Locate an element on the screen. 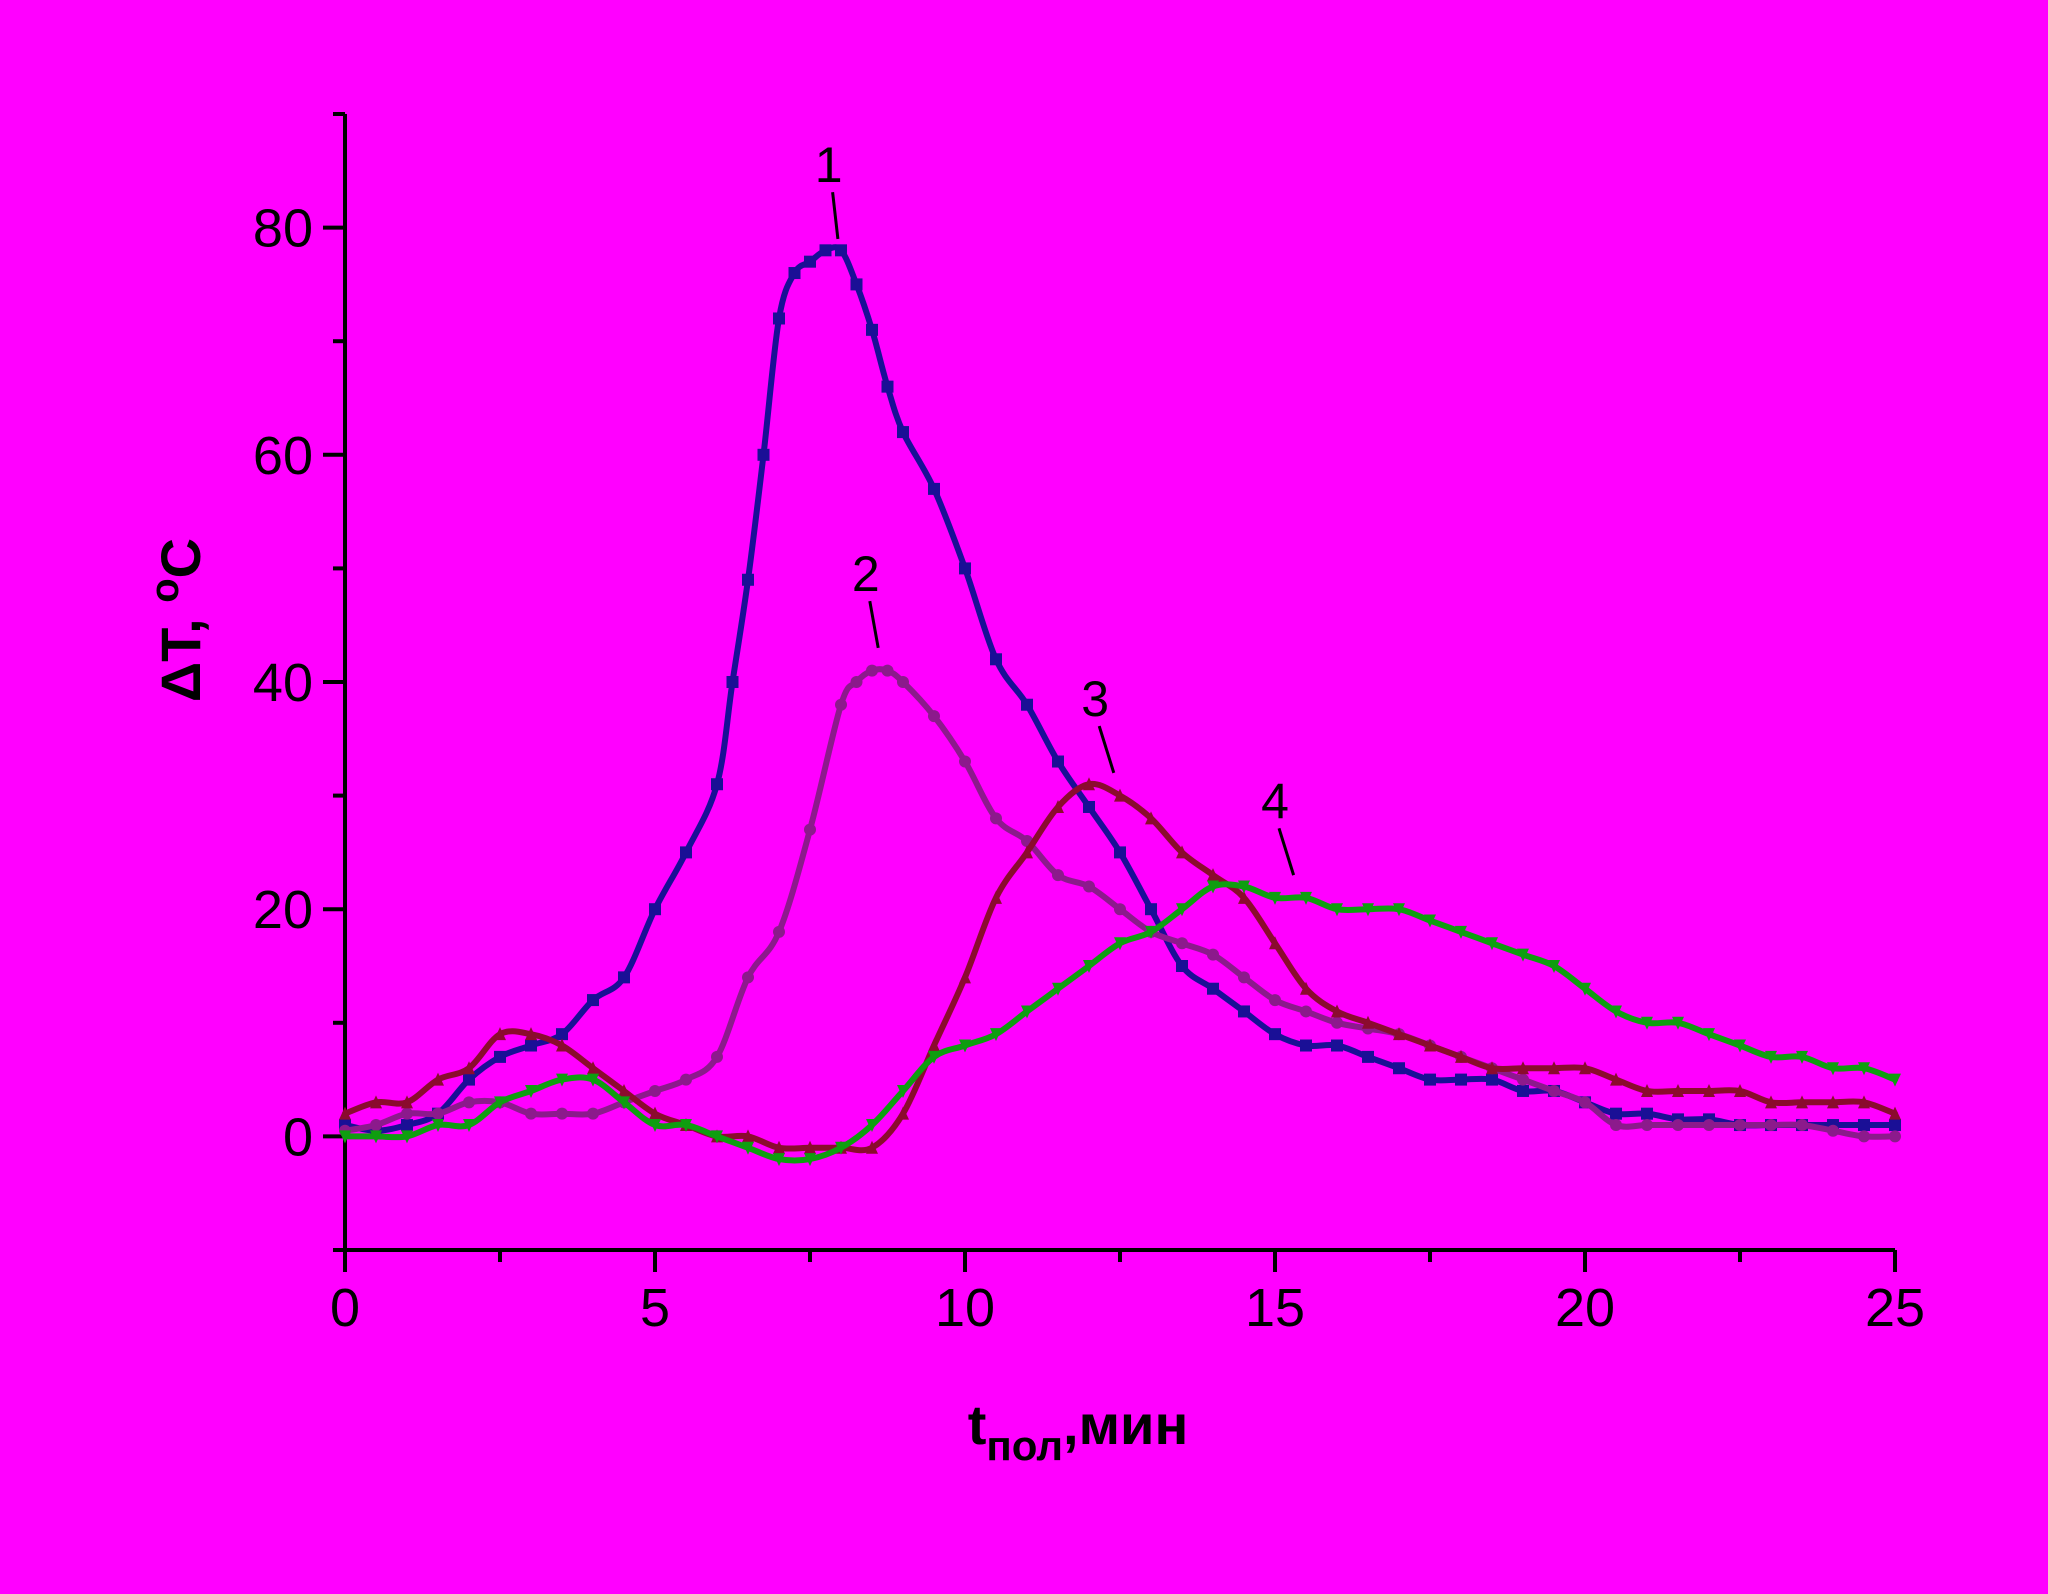 The image size is (2048, 1594). x-tick-label: 15 is located at coordinates (1275, 1308).